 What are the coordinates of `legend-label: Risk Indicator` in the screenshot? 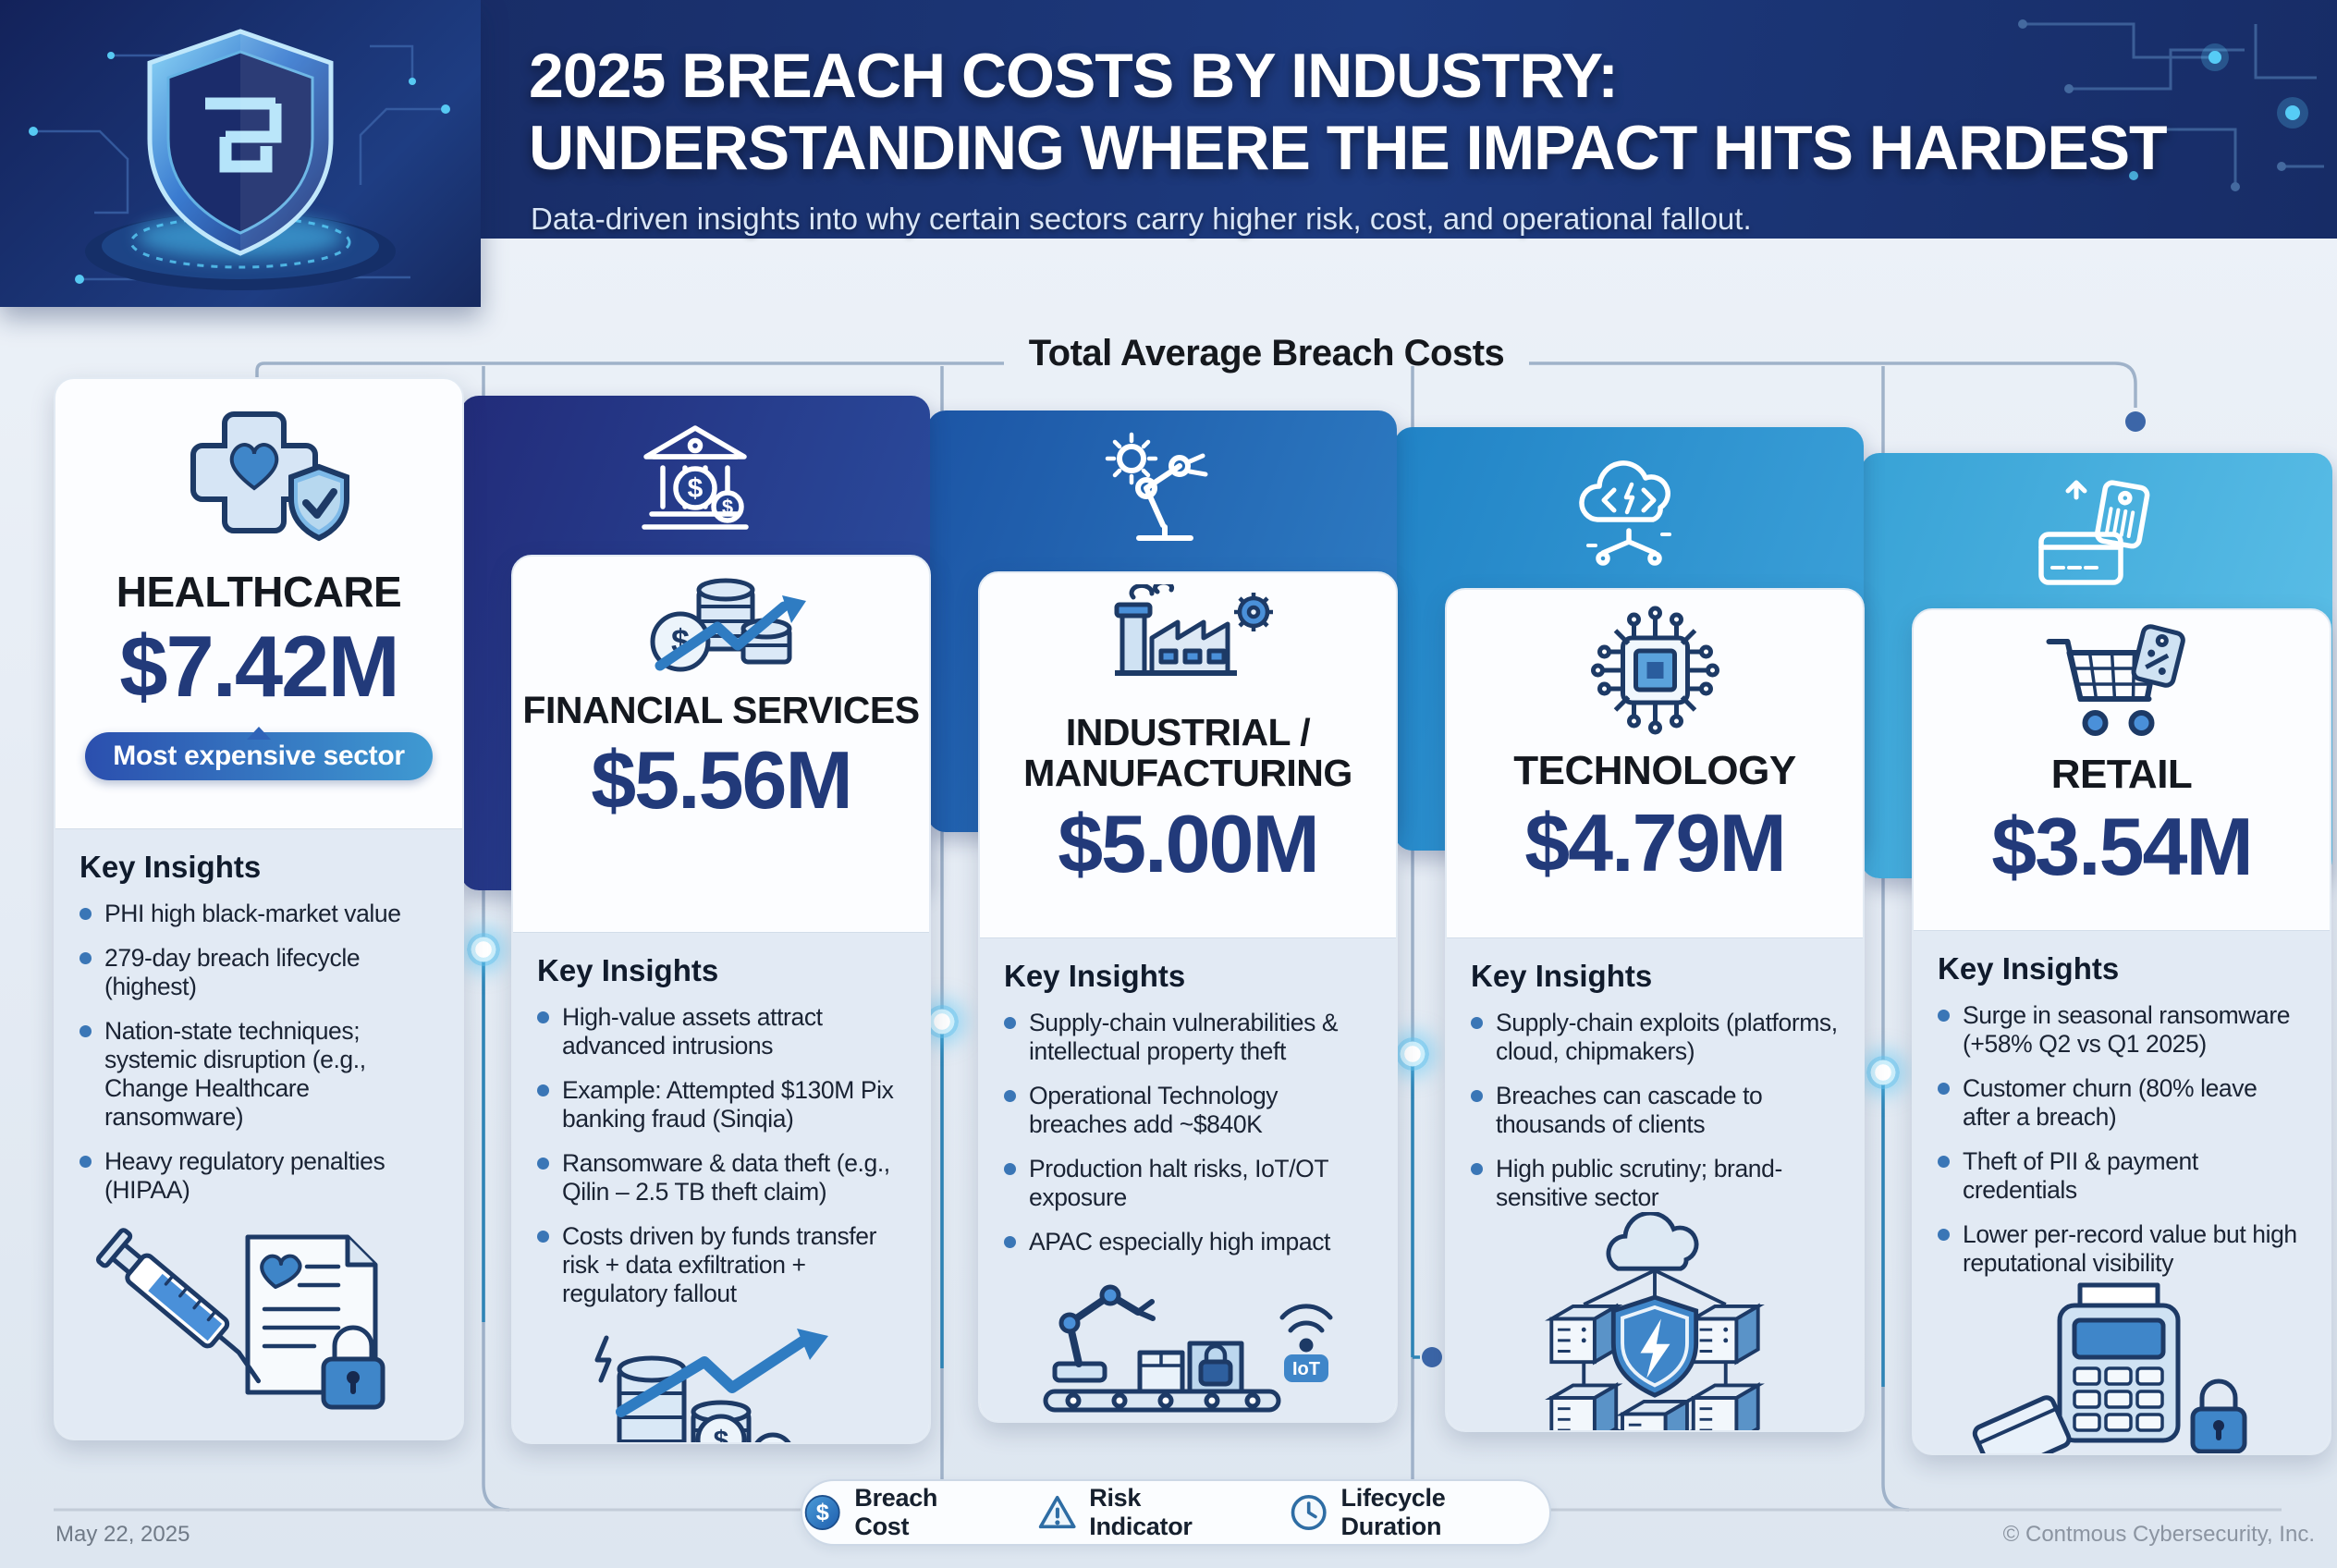 It's located at (1141, 1512).